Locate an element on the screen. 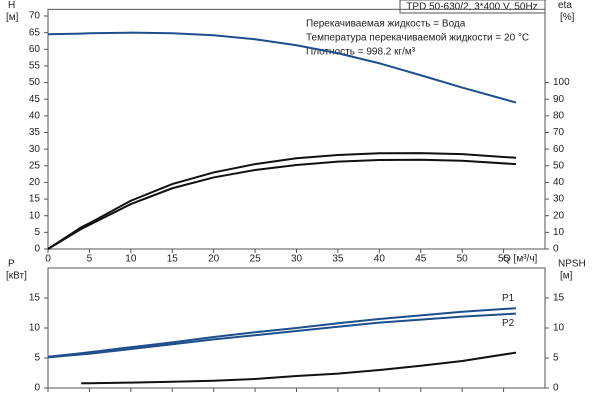 The height and width of the screenshot is (405, 600). y2-axis-unit: [%] is located at coordinates (567, 17).